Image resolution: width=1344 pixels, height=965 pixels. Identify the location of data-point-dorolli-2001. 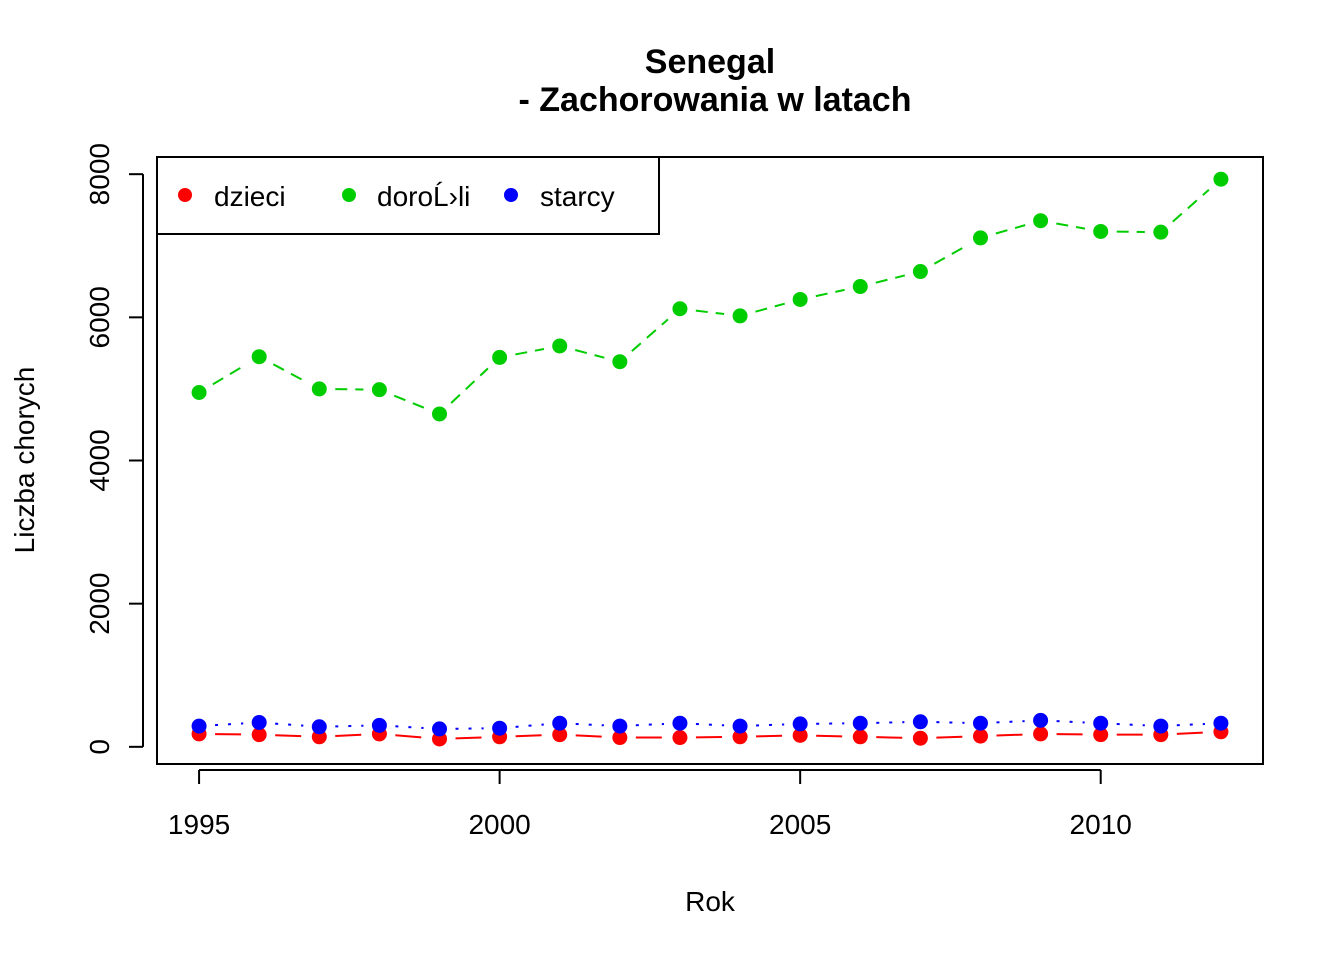
(559, 345).